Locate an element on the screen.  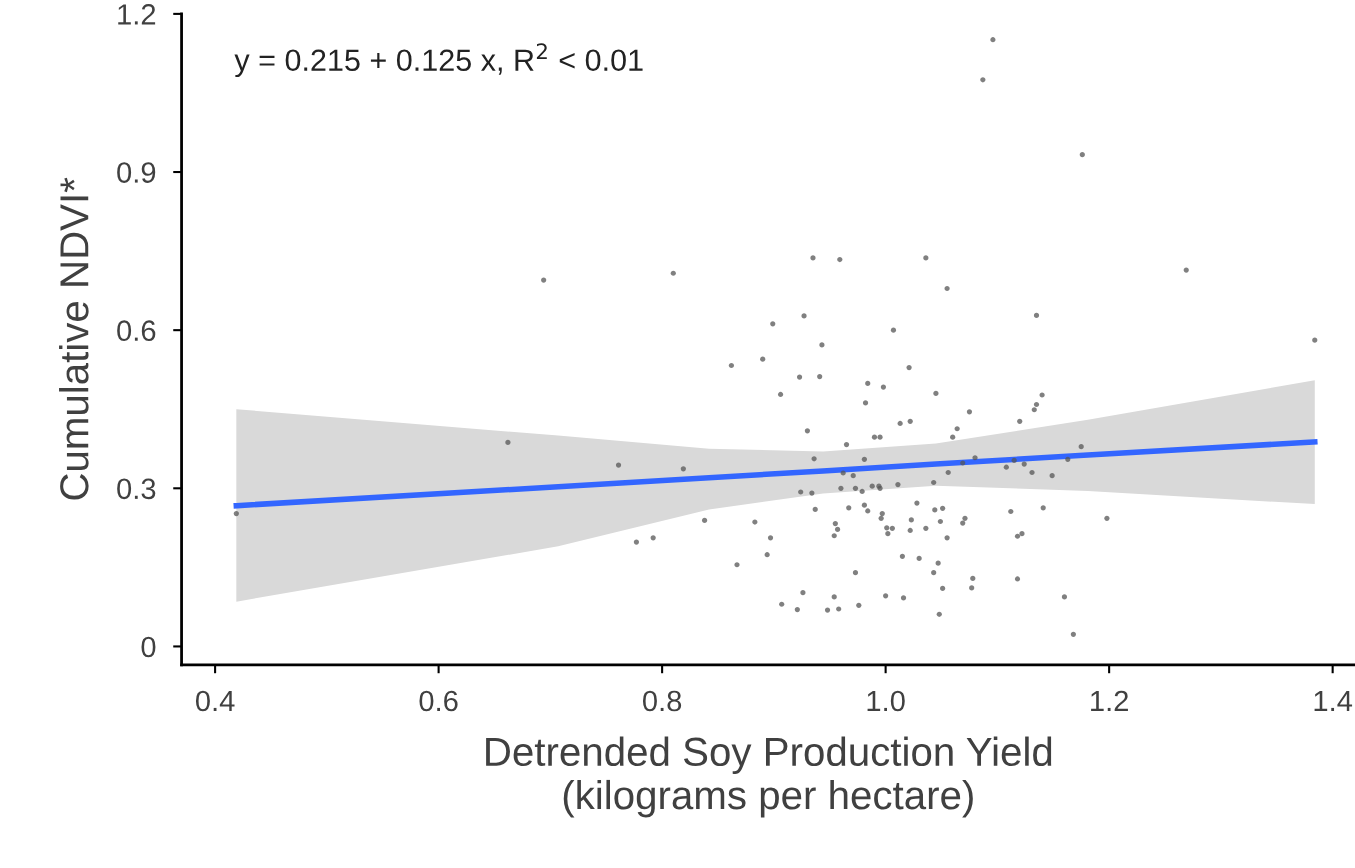
x-tick-label: 1.4 is located at coordinates (1333, 701).